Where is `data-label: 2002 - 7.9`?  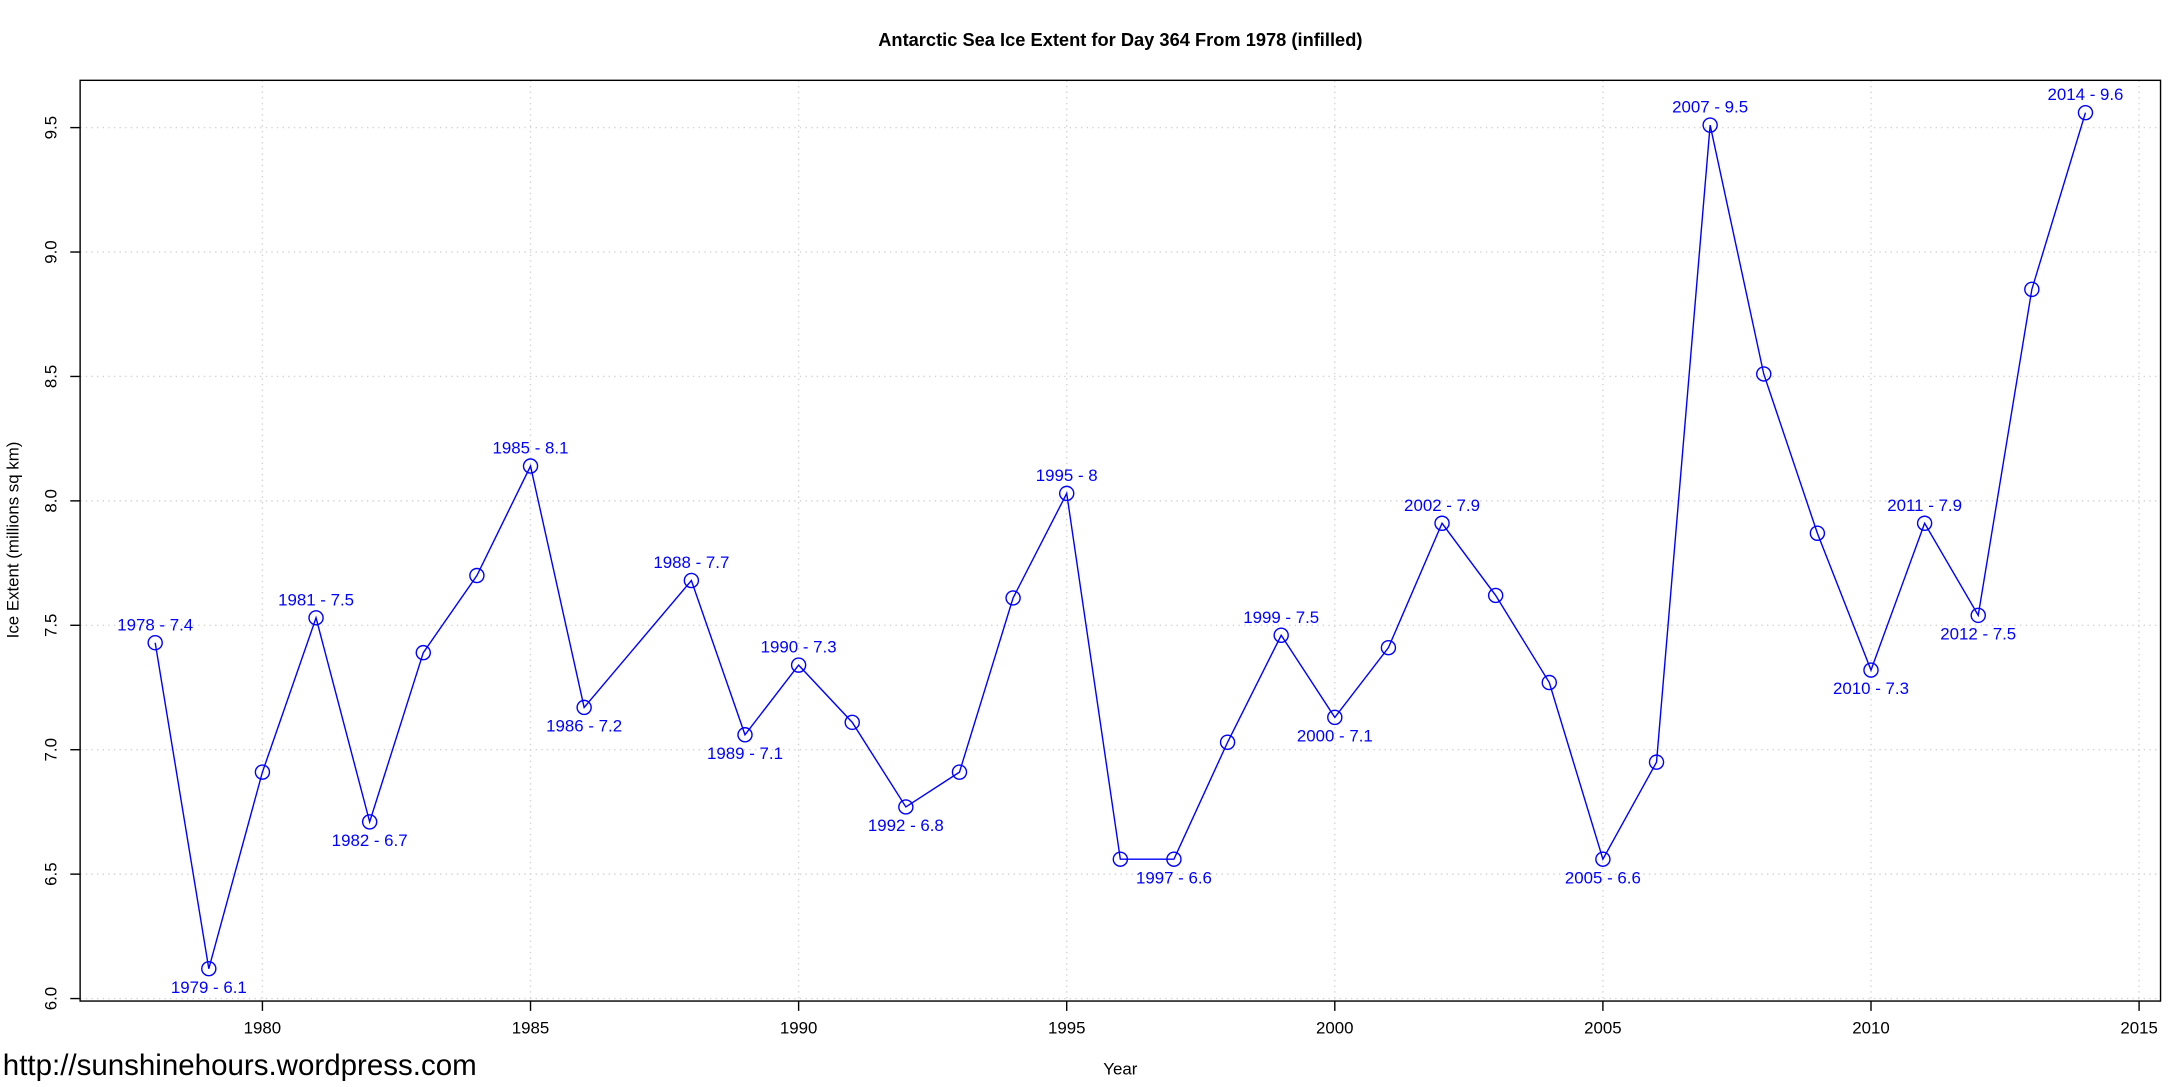 data-label: 2002 - 7.9 is located at coordinates (1442, 505).